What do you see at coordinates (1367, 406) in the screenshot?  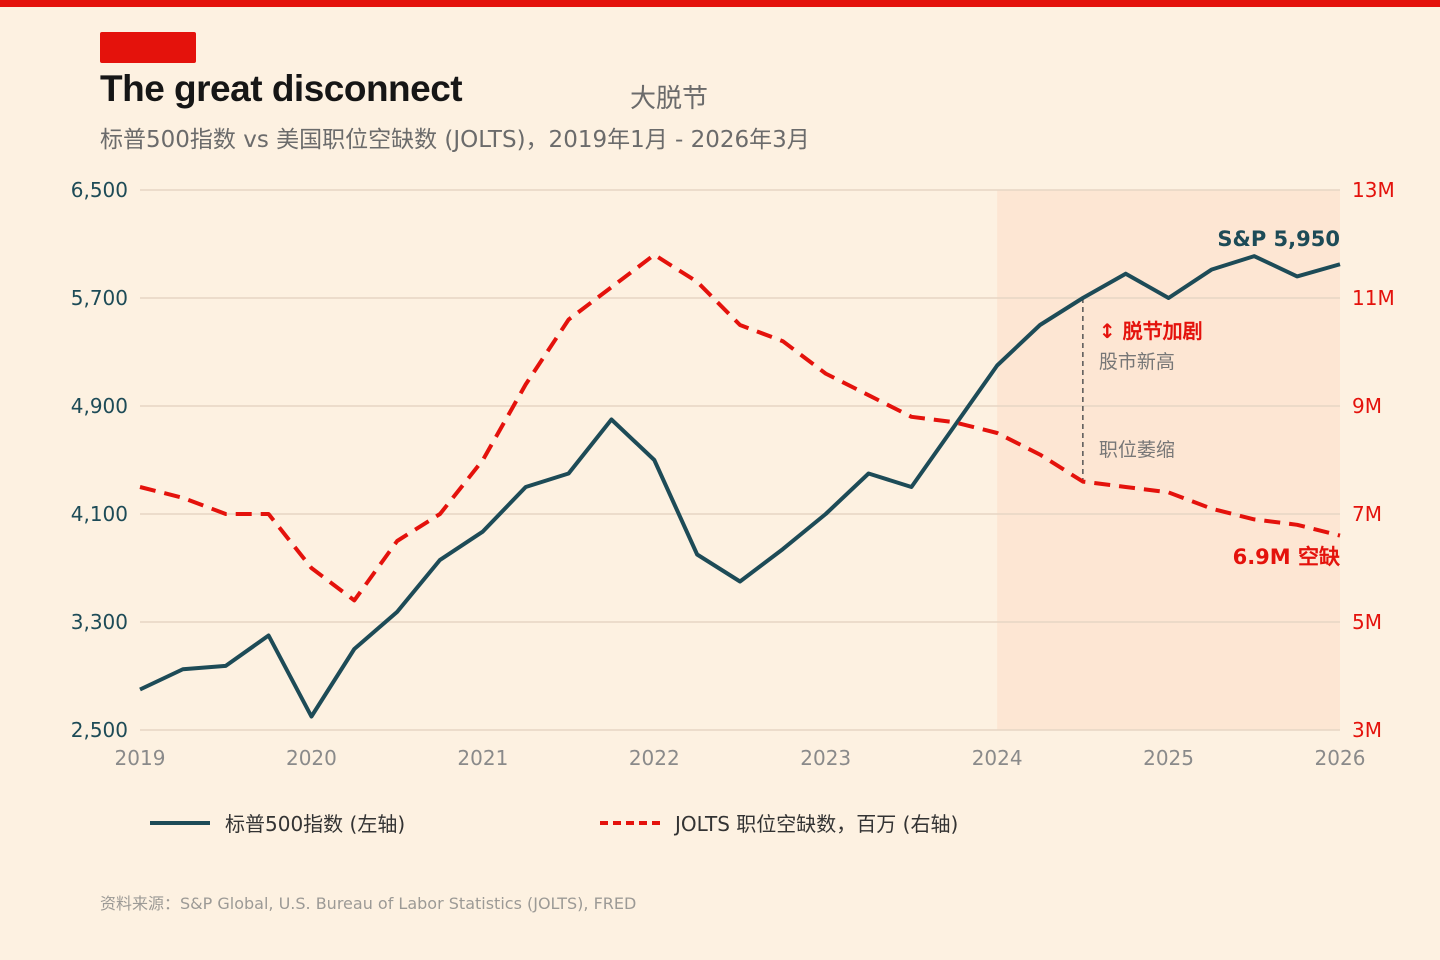 I see `y-right-tick-label: 9M` at bounding box center [1367, 406].